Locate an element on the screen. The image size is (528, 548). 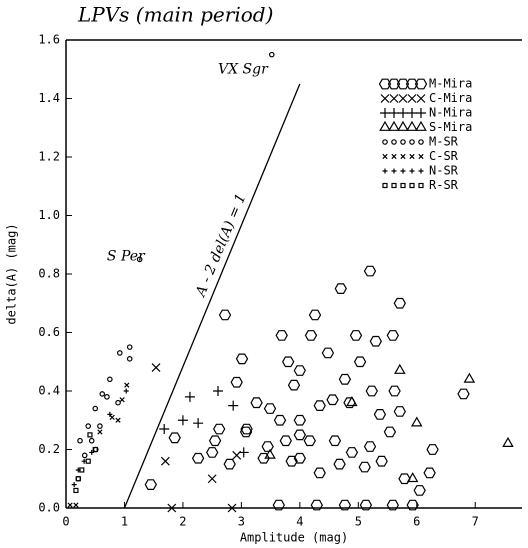
x-axis-label: Amplitude (mag) is located at coordinates (294, 538).